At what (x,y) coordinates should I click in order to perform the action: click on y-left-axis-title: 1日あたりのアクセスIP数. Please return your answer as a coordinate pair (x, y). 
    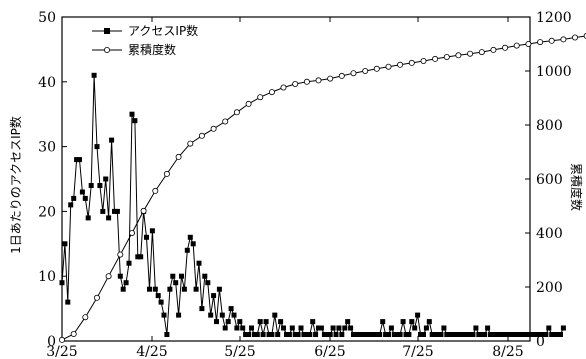
    Looking at the image, I should click on (15, 185).